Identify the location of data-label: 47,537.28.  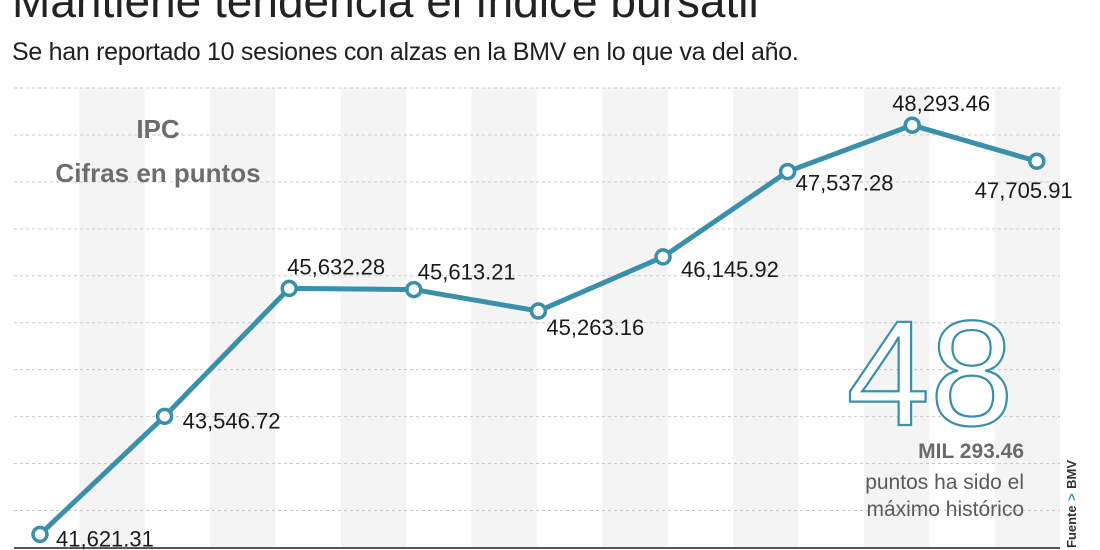
(845, 183).